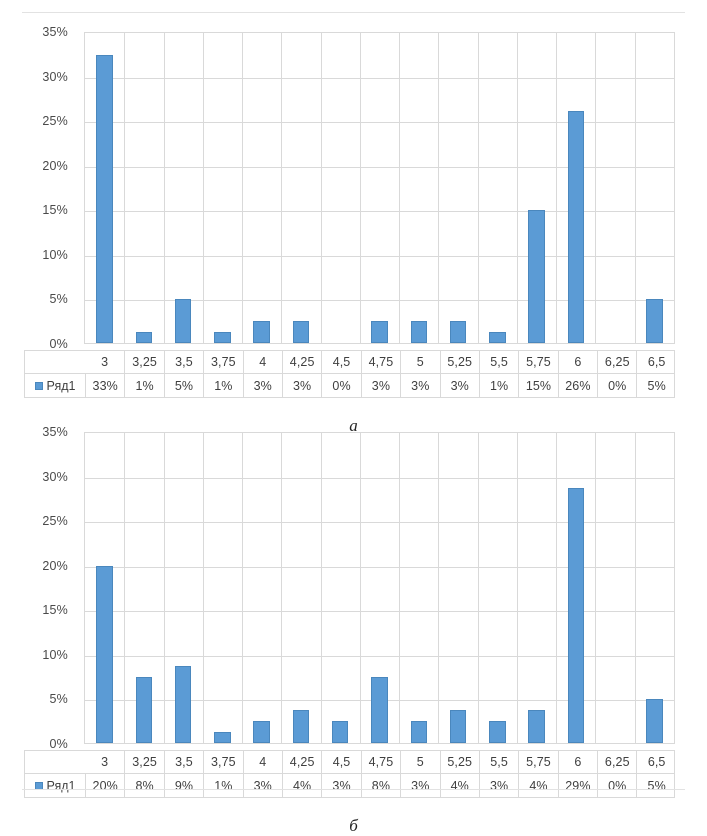 The image size is (707, 836). What do you see at coordinates (498, 762) in the screenshot?
I see `category-label: 5,5` at bounding box center [498, 762].